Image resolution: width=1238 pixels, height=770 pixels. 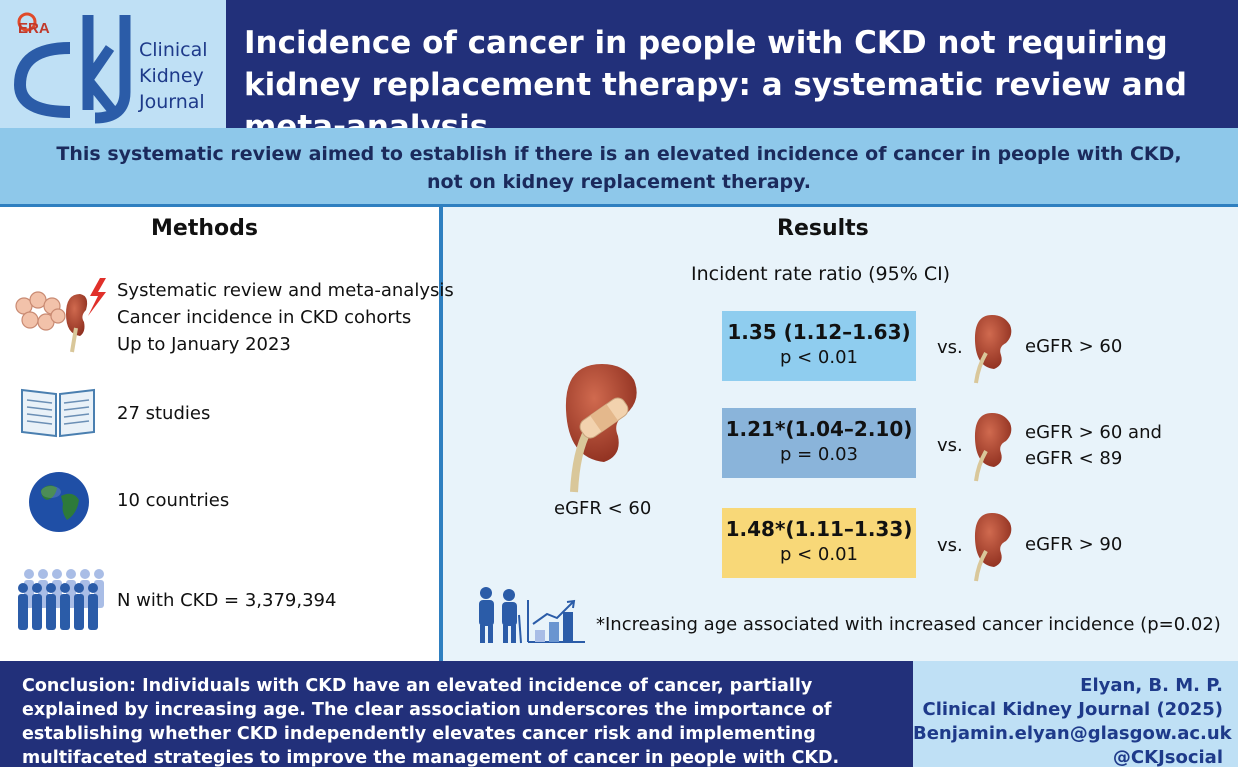 I want to click on email-link: Benjamin.elyan@glasgow.ac.uk, so click(x=1072, y=733).